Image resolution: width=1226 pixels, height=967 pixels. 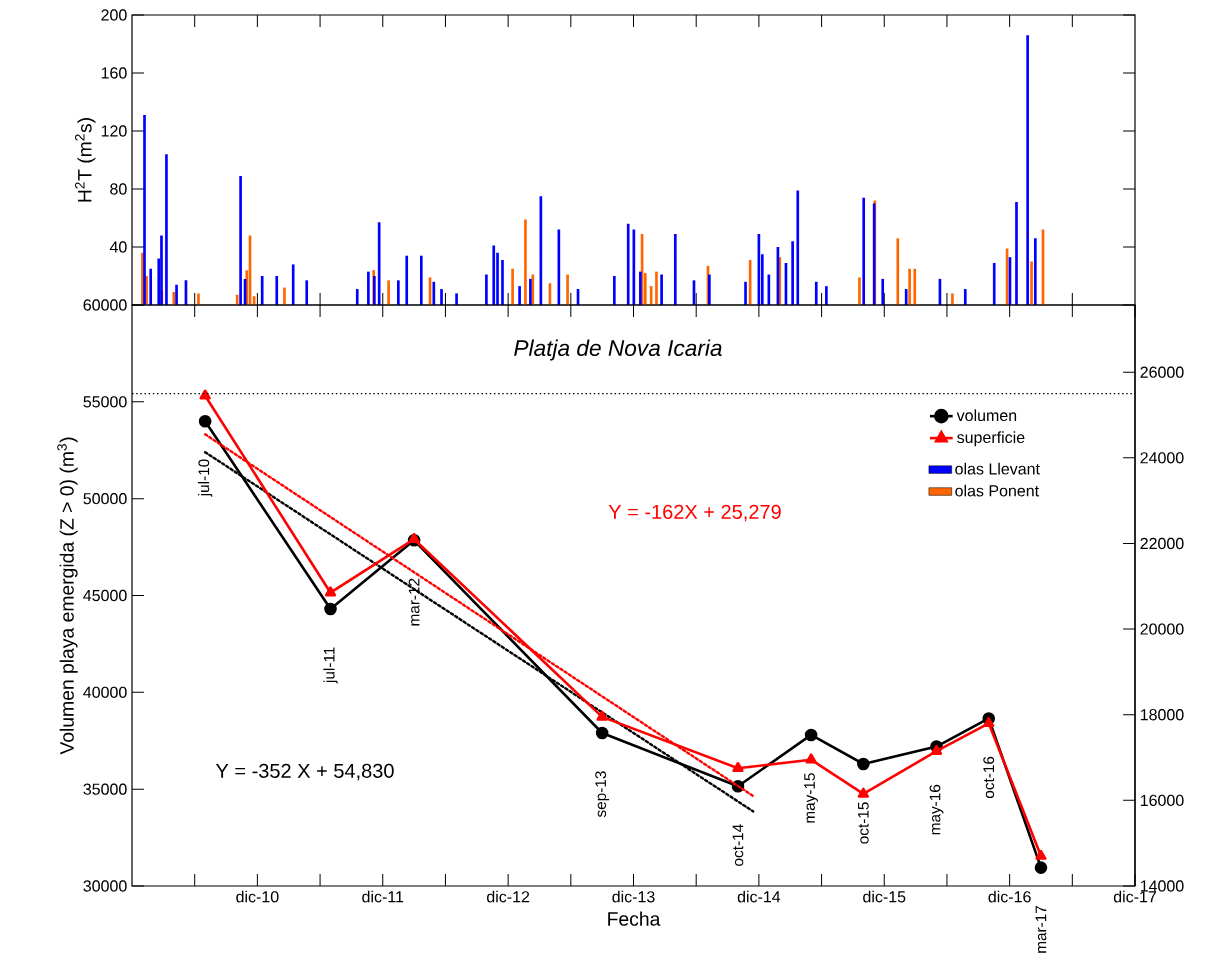 I want to click on legend-label: olas Llevant, so click(x=997, y=468).